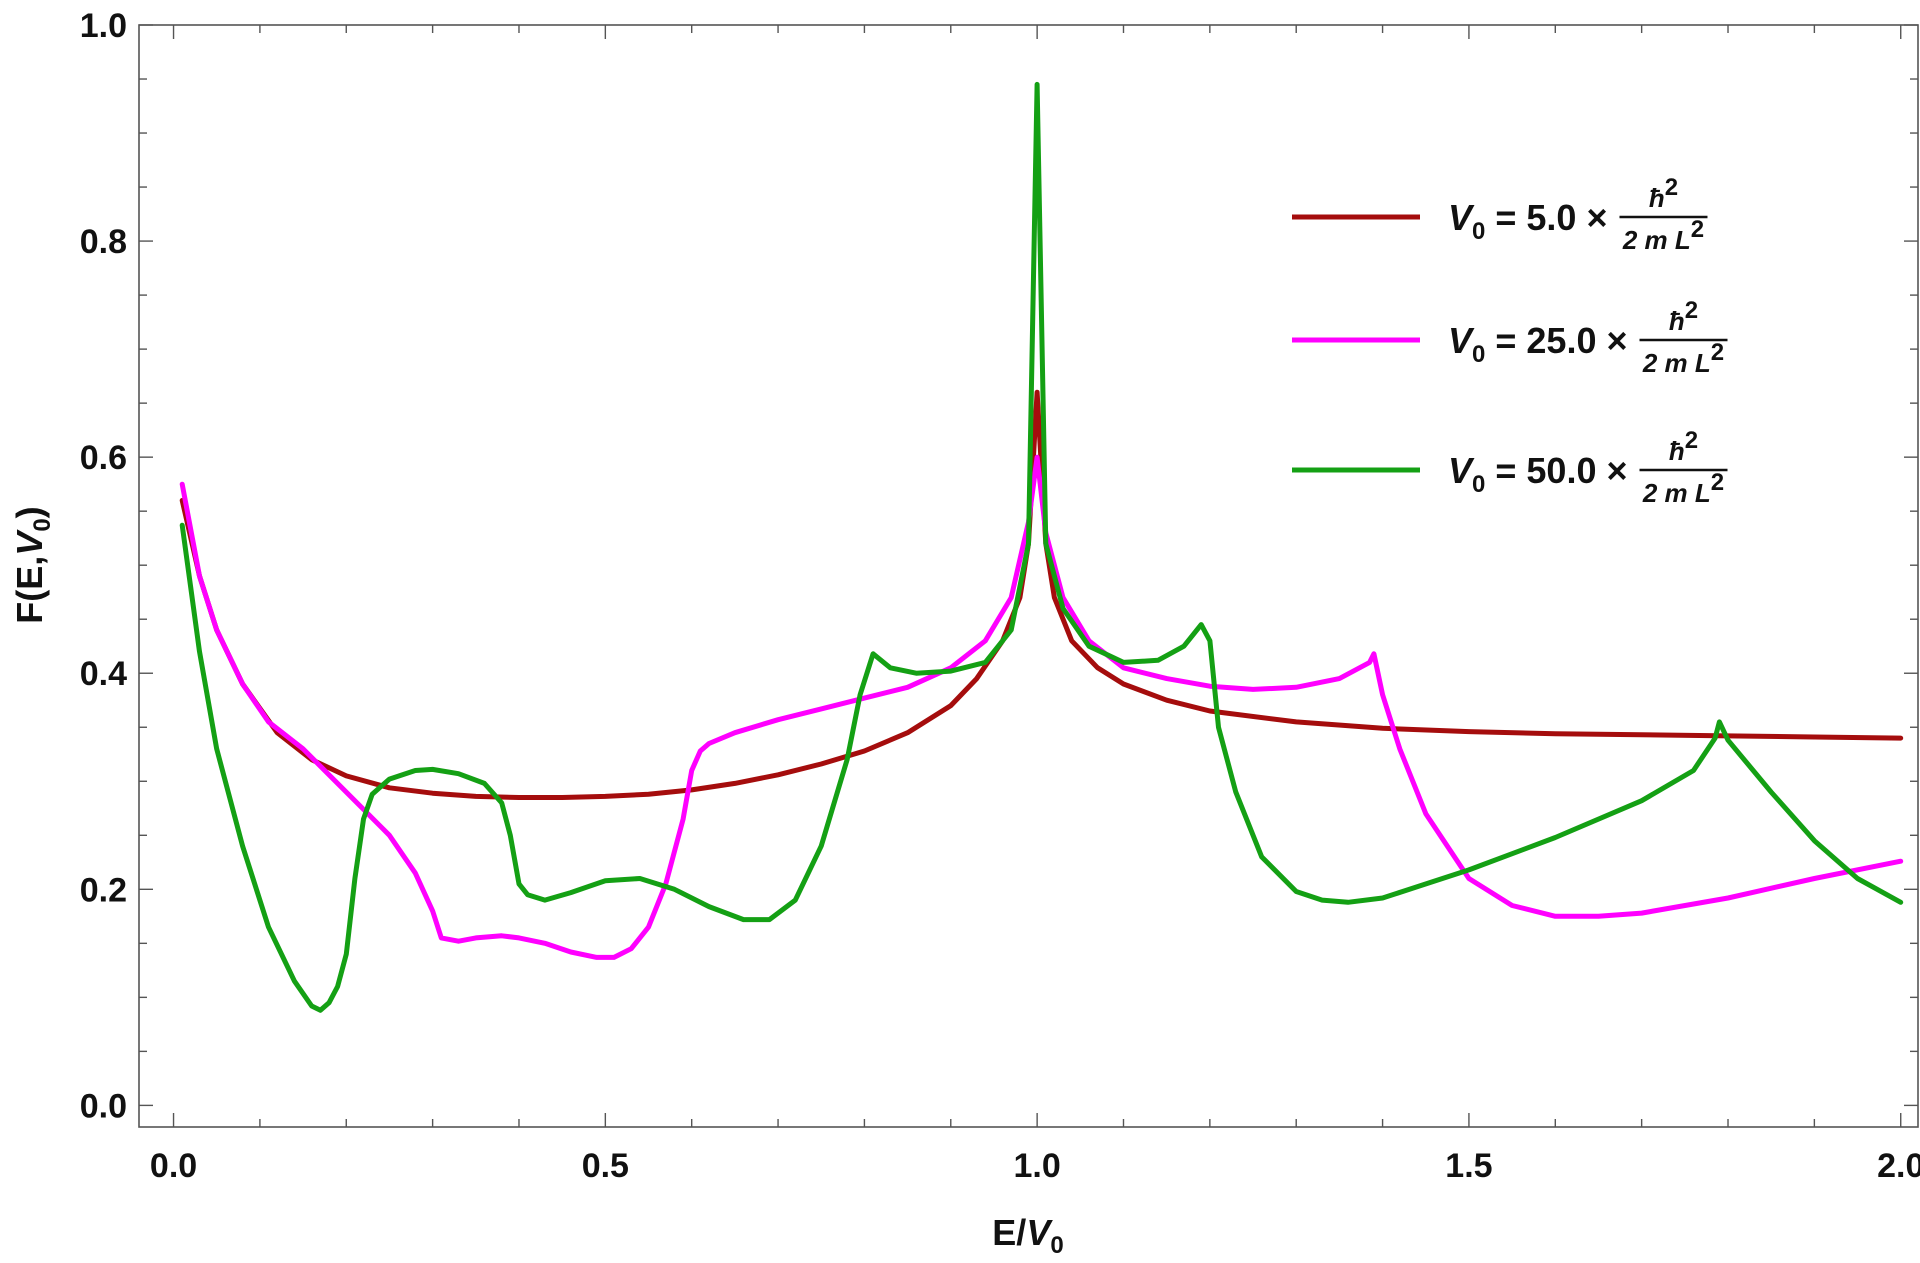 The height and width of the screenshot is (1263, 1920). What do you see at coordinates (103, 458) in the screenshot?
I see `y-tick-label: 0.6` at bounding box center [103, 458].